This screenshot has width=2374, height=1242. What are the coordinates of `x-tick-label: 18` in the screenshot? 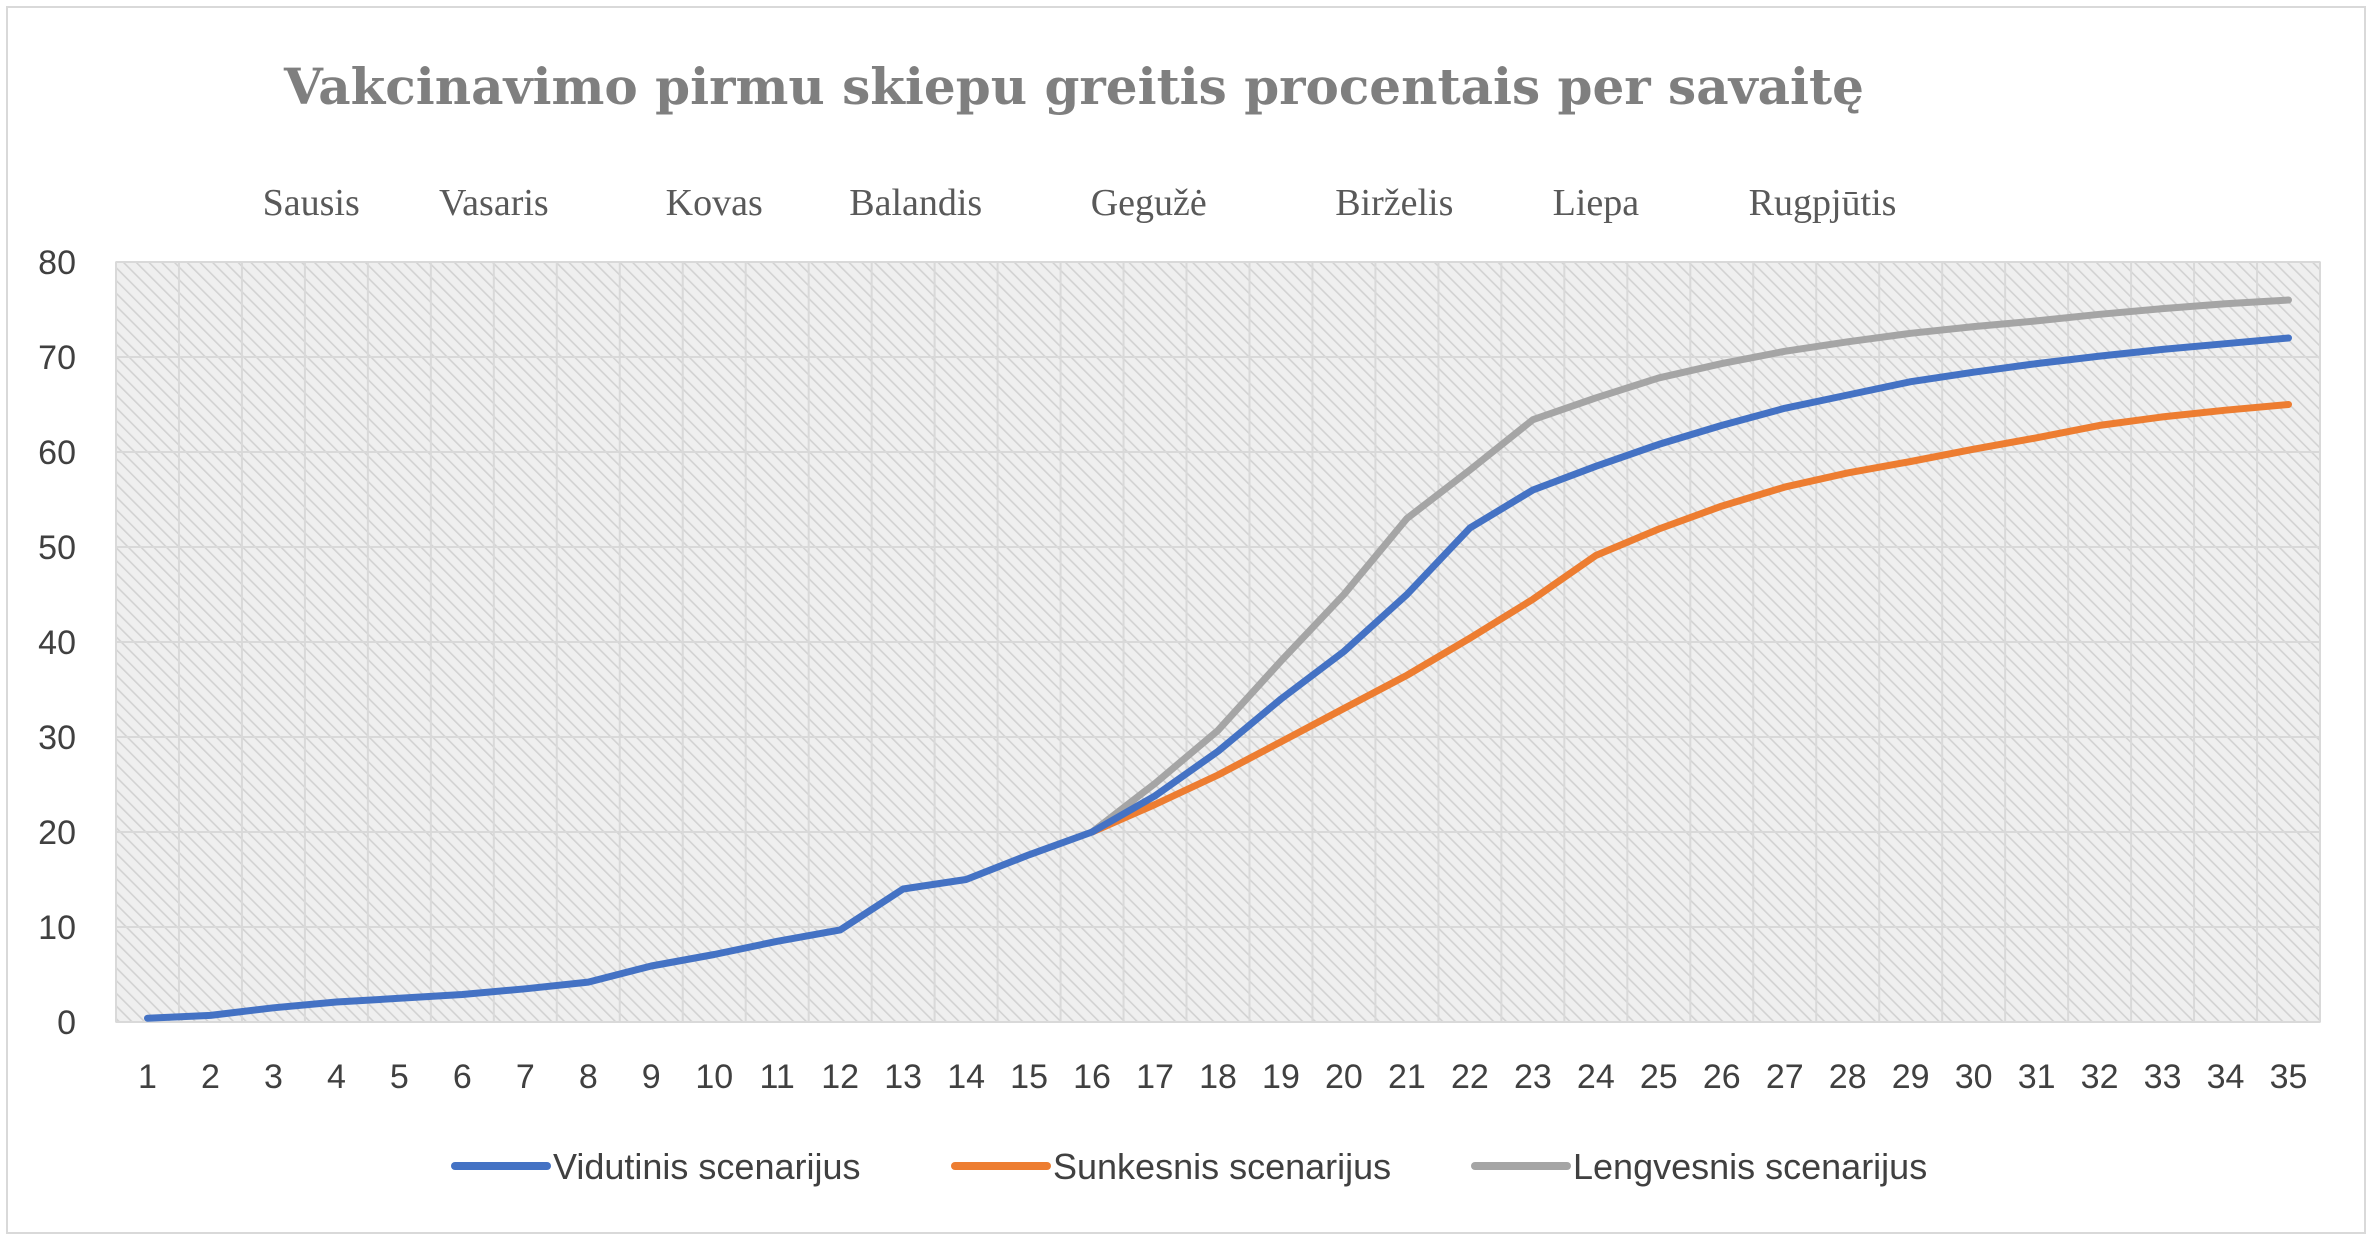 It's located at (1218, 1077).